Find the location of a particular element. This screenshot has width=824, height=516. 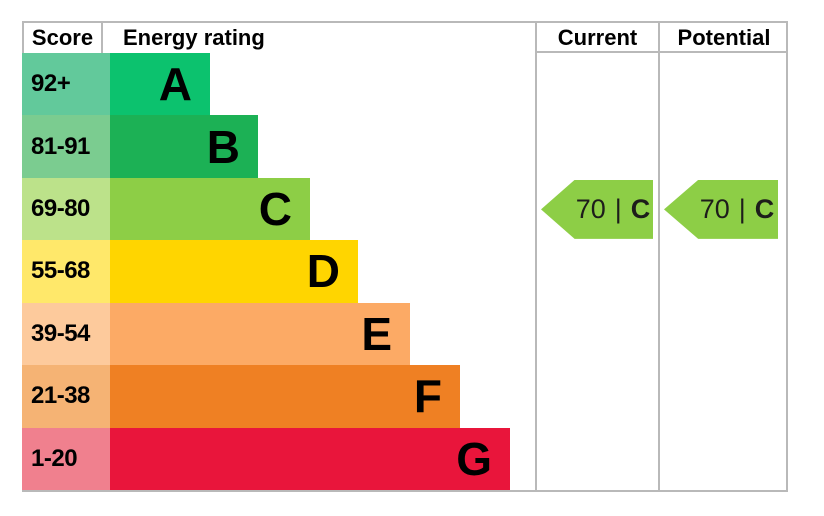

current-score-value: 70 is located at coordinates (590, 208).